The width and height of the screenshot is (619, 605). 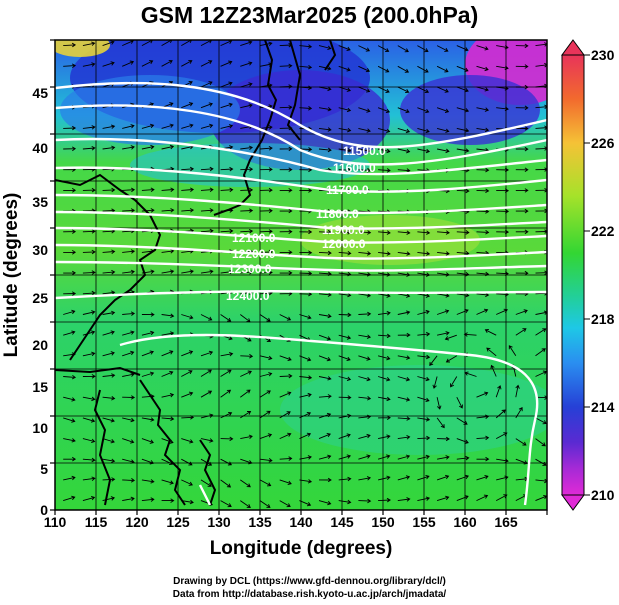 I want to click on contour-label: 12400.0, so click(x=248, y=296).